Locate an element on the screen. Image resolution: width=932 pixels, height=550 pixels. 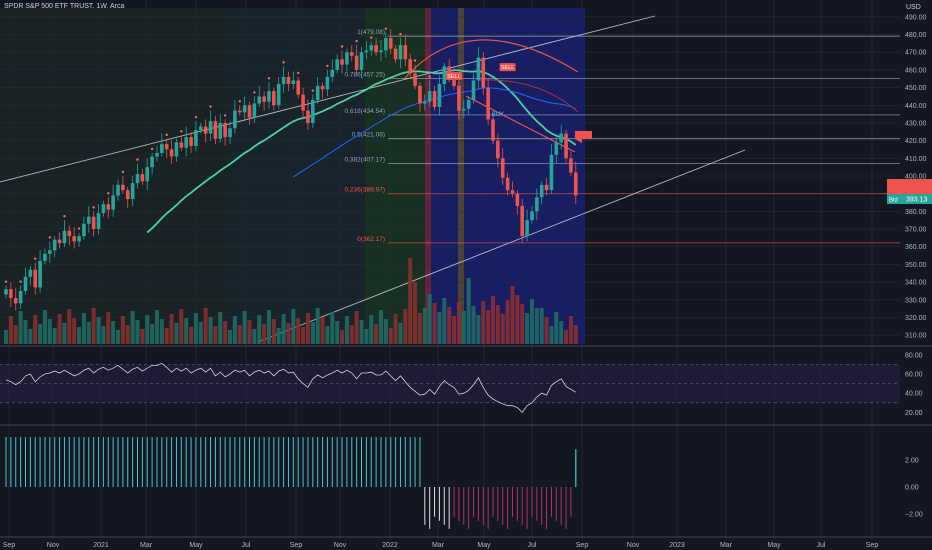
ma-fast-line is located at coordinates (361, 151).